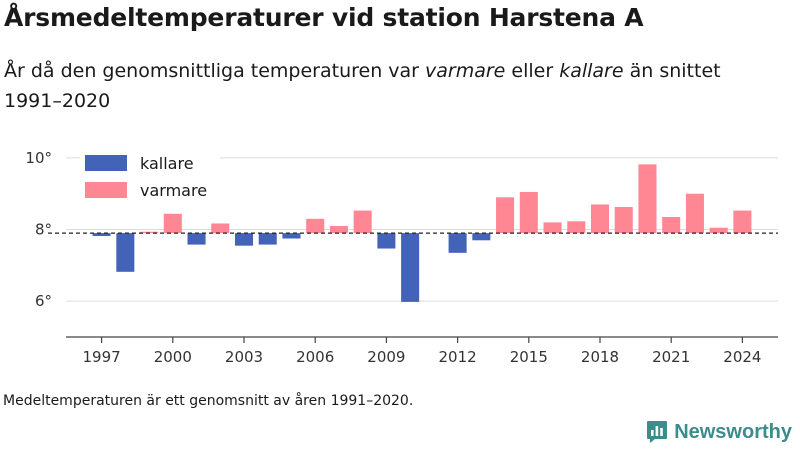  I want to click on x-tick-label: 1997, so click(102, 357).